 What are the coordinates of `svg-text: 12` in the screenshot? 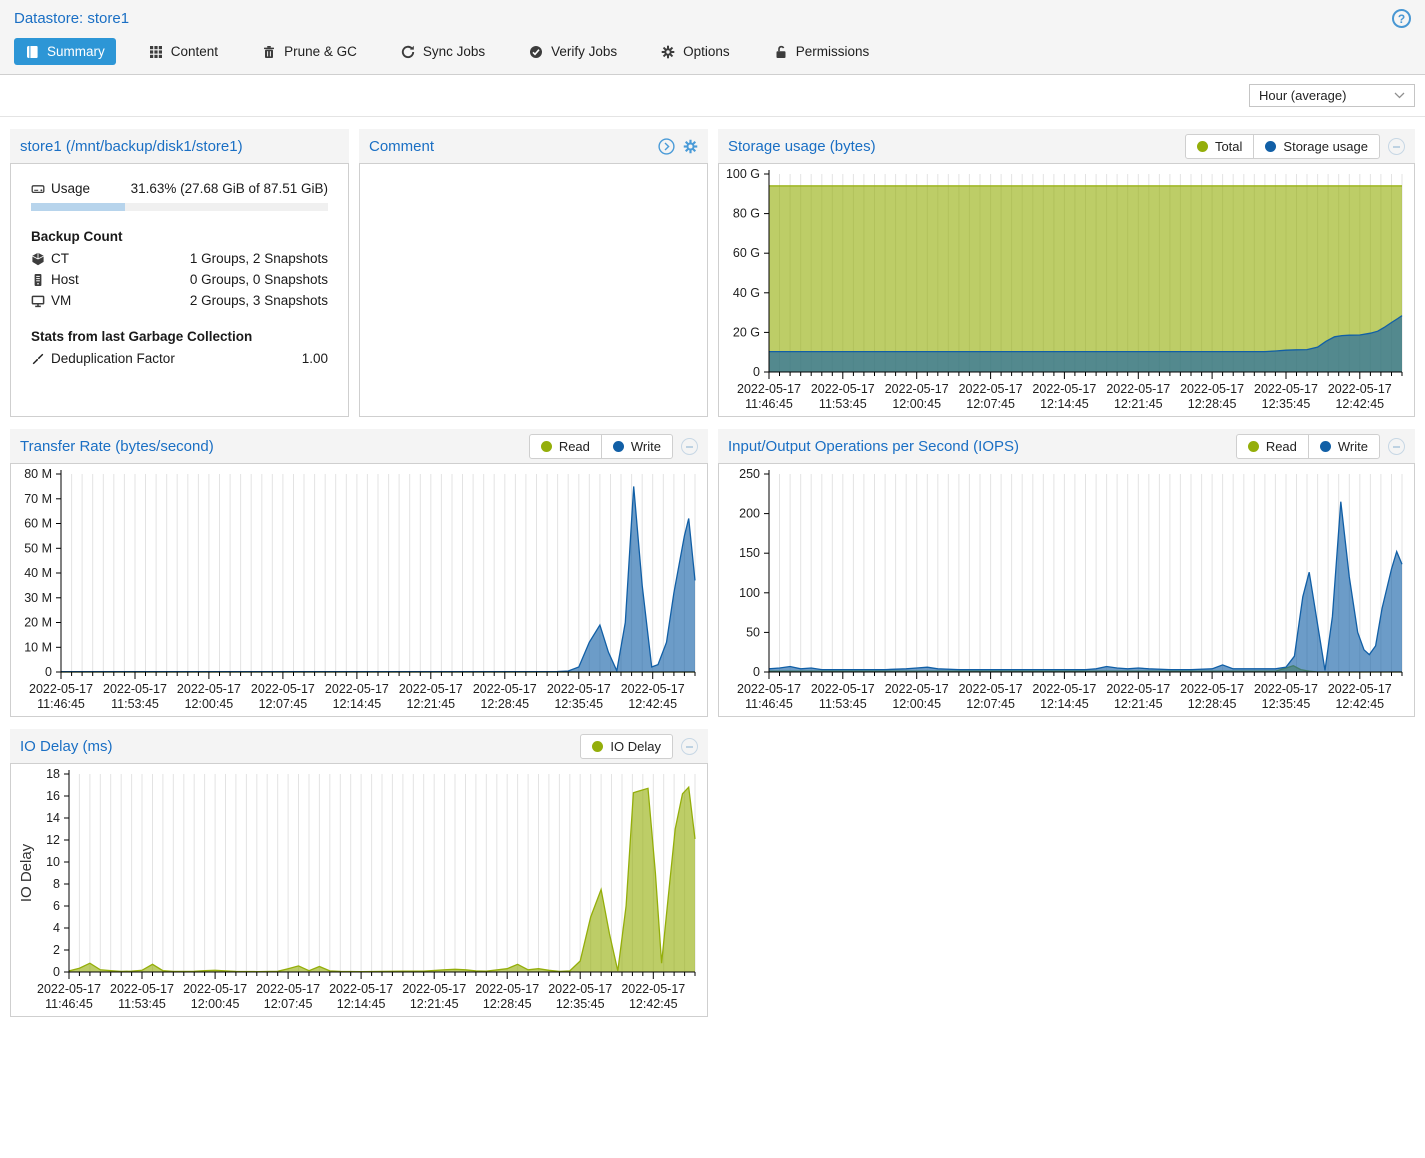 It's located at (53, 840).